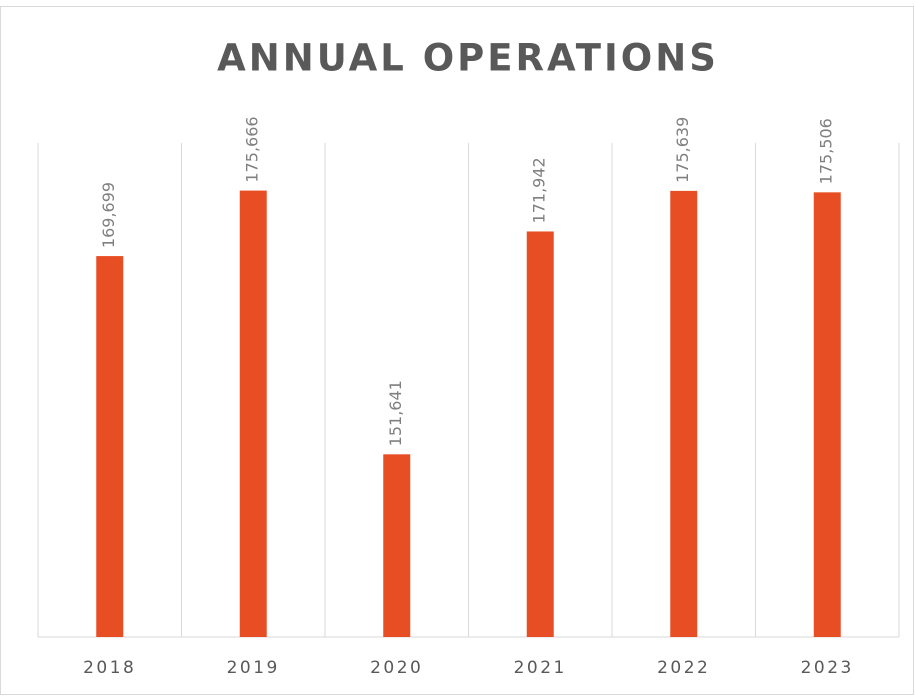 The width and height of the screenshot is (915, 696). What do you see at coordinates (540, 668) in the screenshot?
I see `x-tick-label: 2021` at bounding box center [540, 668].